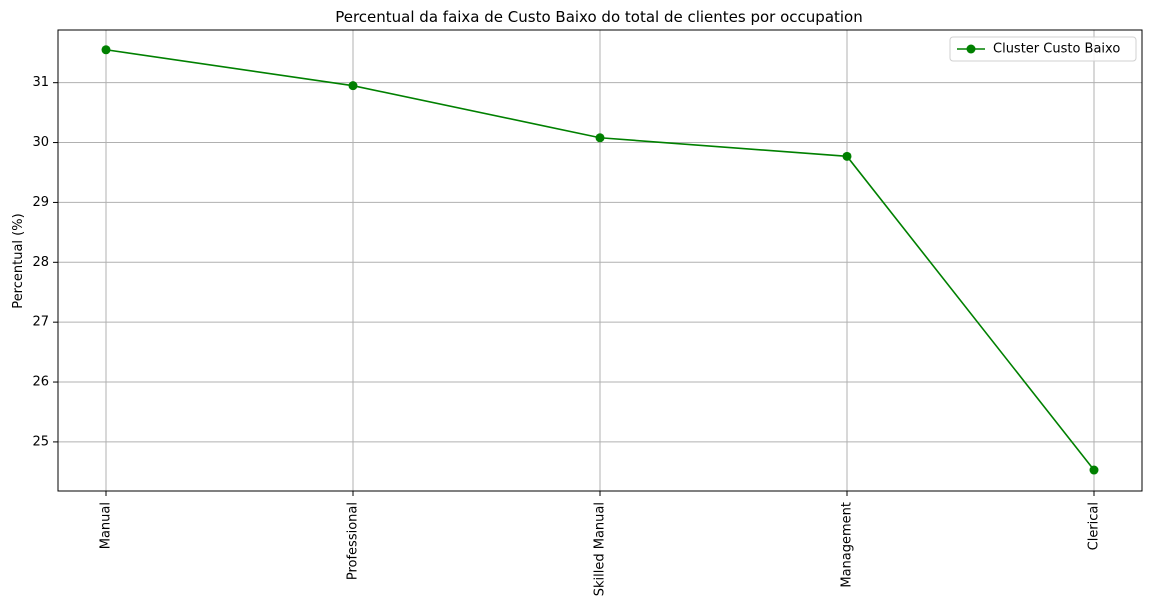 The height and width of the screenshot is (612, 1152). What do you see at coordinates (40, 441) in the screenshot?
I see `y-tick-label: 25` at bounding box center [40, 441].